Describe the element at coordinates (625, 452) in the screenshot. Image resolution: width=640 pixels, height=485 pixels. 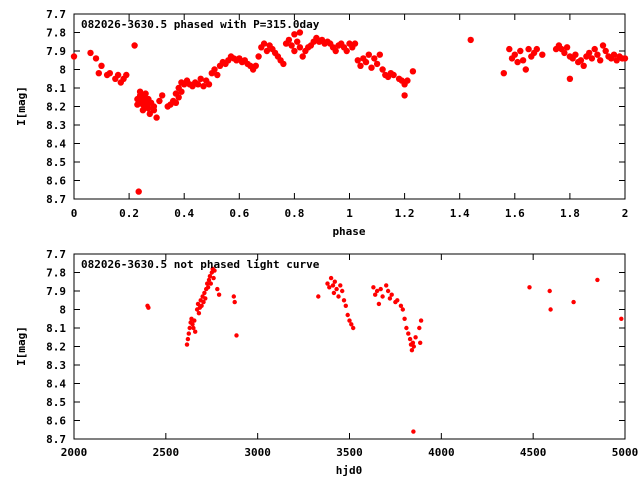
I see `x-tick-label: 5000` at that location.